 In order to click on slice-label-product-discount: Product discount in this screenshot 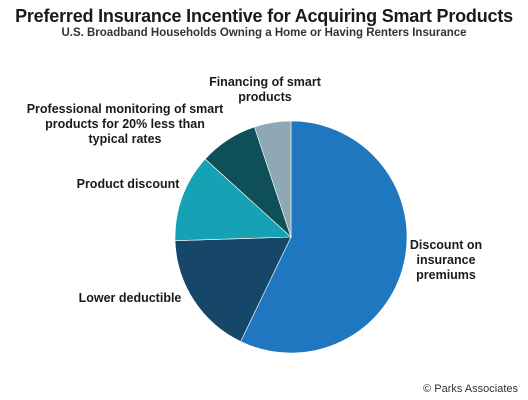, I will do `click(128, 184)`.